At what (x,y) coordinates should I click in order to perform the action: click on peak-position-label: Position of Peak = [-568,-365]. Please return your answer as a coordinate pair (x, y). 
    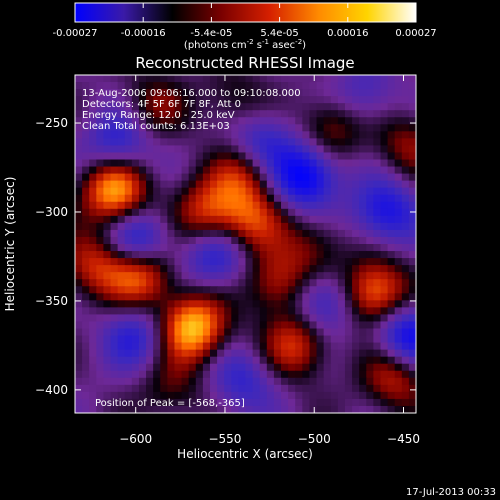
    Looking at the image, I should click on (170, 403).